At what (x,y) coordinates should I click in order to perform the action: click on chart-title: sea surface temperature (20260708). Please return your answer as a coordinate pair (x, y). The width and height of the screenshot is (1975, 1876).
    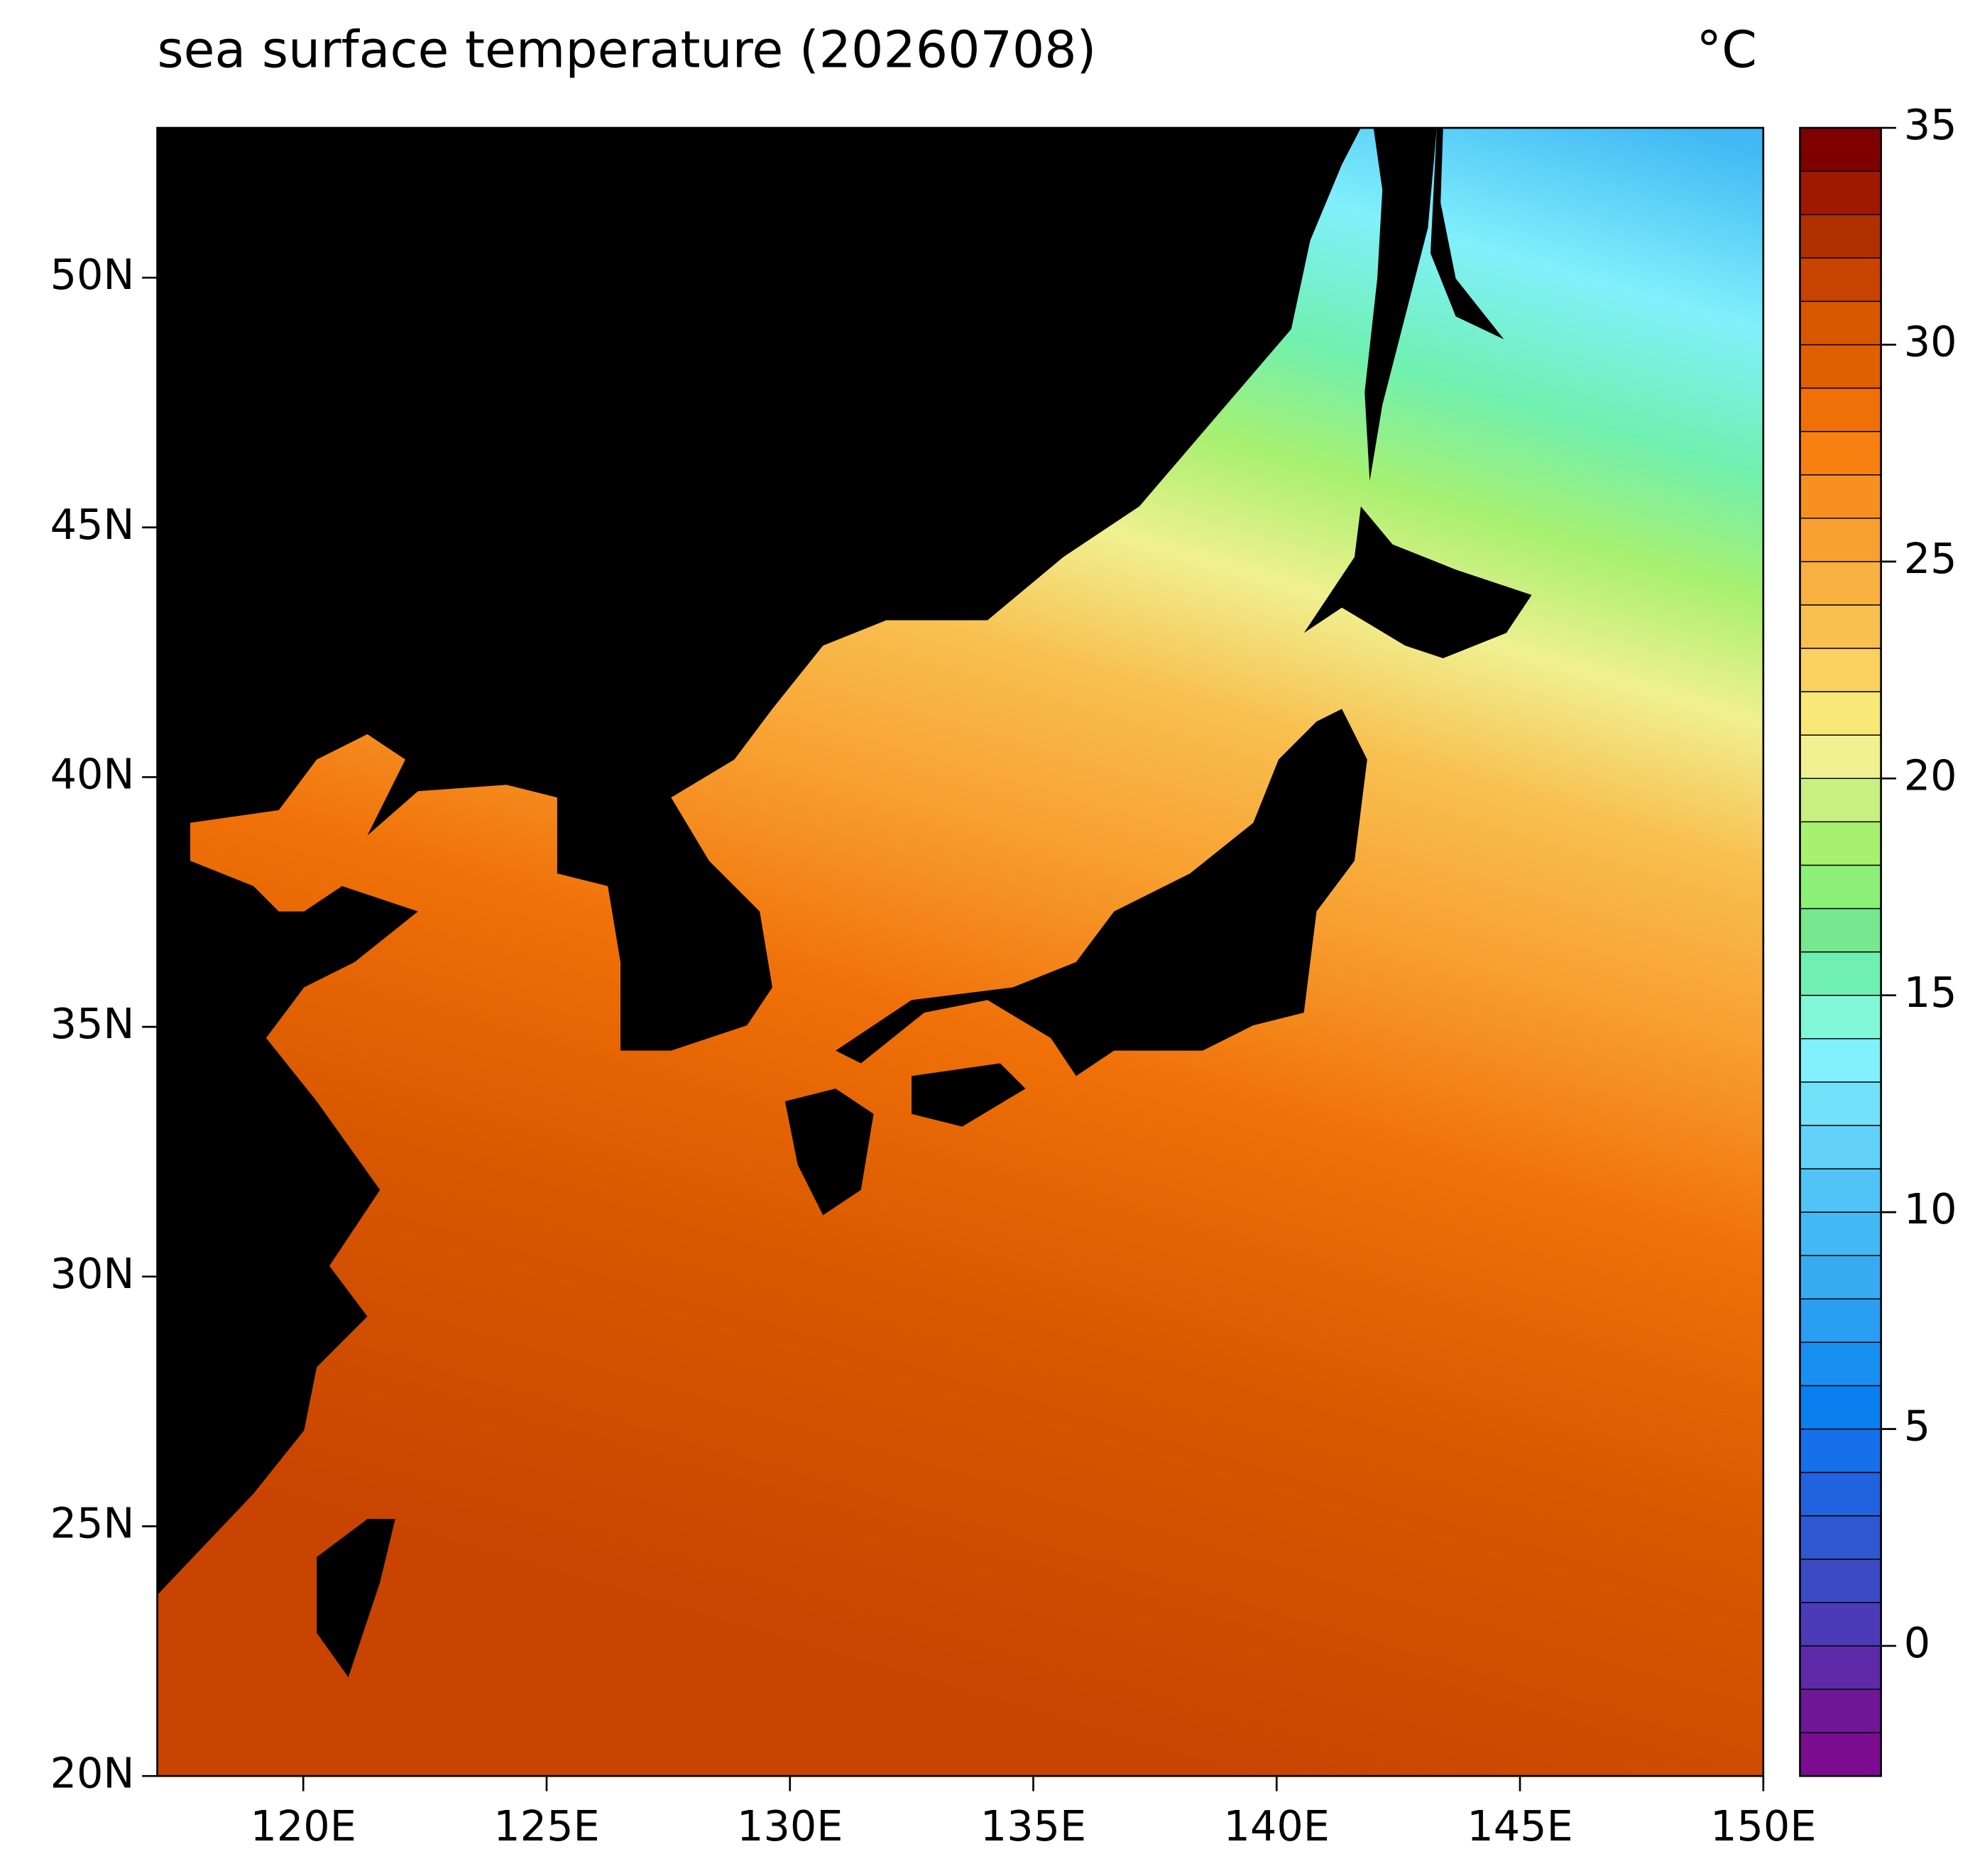
    Looking at the image, I should click on (628, 49).